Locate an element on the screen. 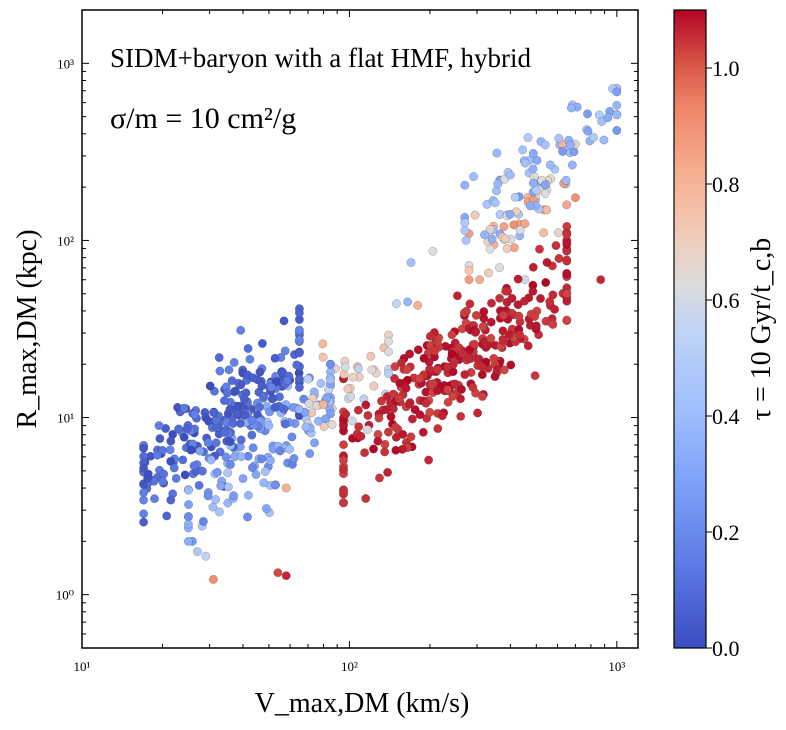  colorbar-tick-label: 0.0 is located at coordinates (726, 648).